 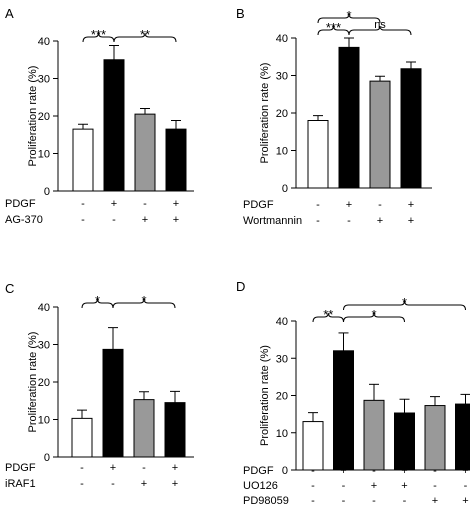 What do you see at coordinates (24, 220) in the screenshot?
I see `treatment-label: AG-370` at bounding box center [24, 220].